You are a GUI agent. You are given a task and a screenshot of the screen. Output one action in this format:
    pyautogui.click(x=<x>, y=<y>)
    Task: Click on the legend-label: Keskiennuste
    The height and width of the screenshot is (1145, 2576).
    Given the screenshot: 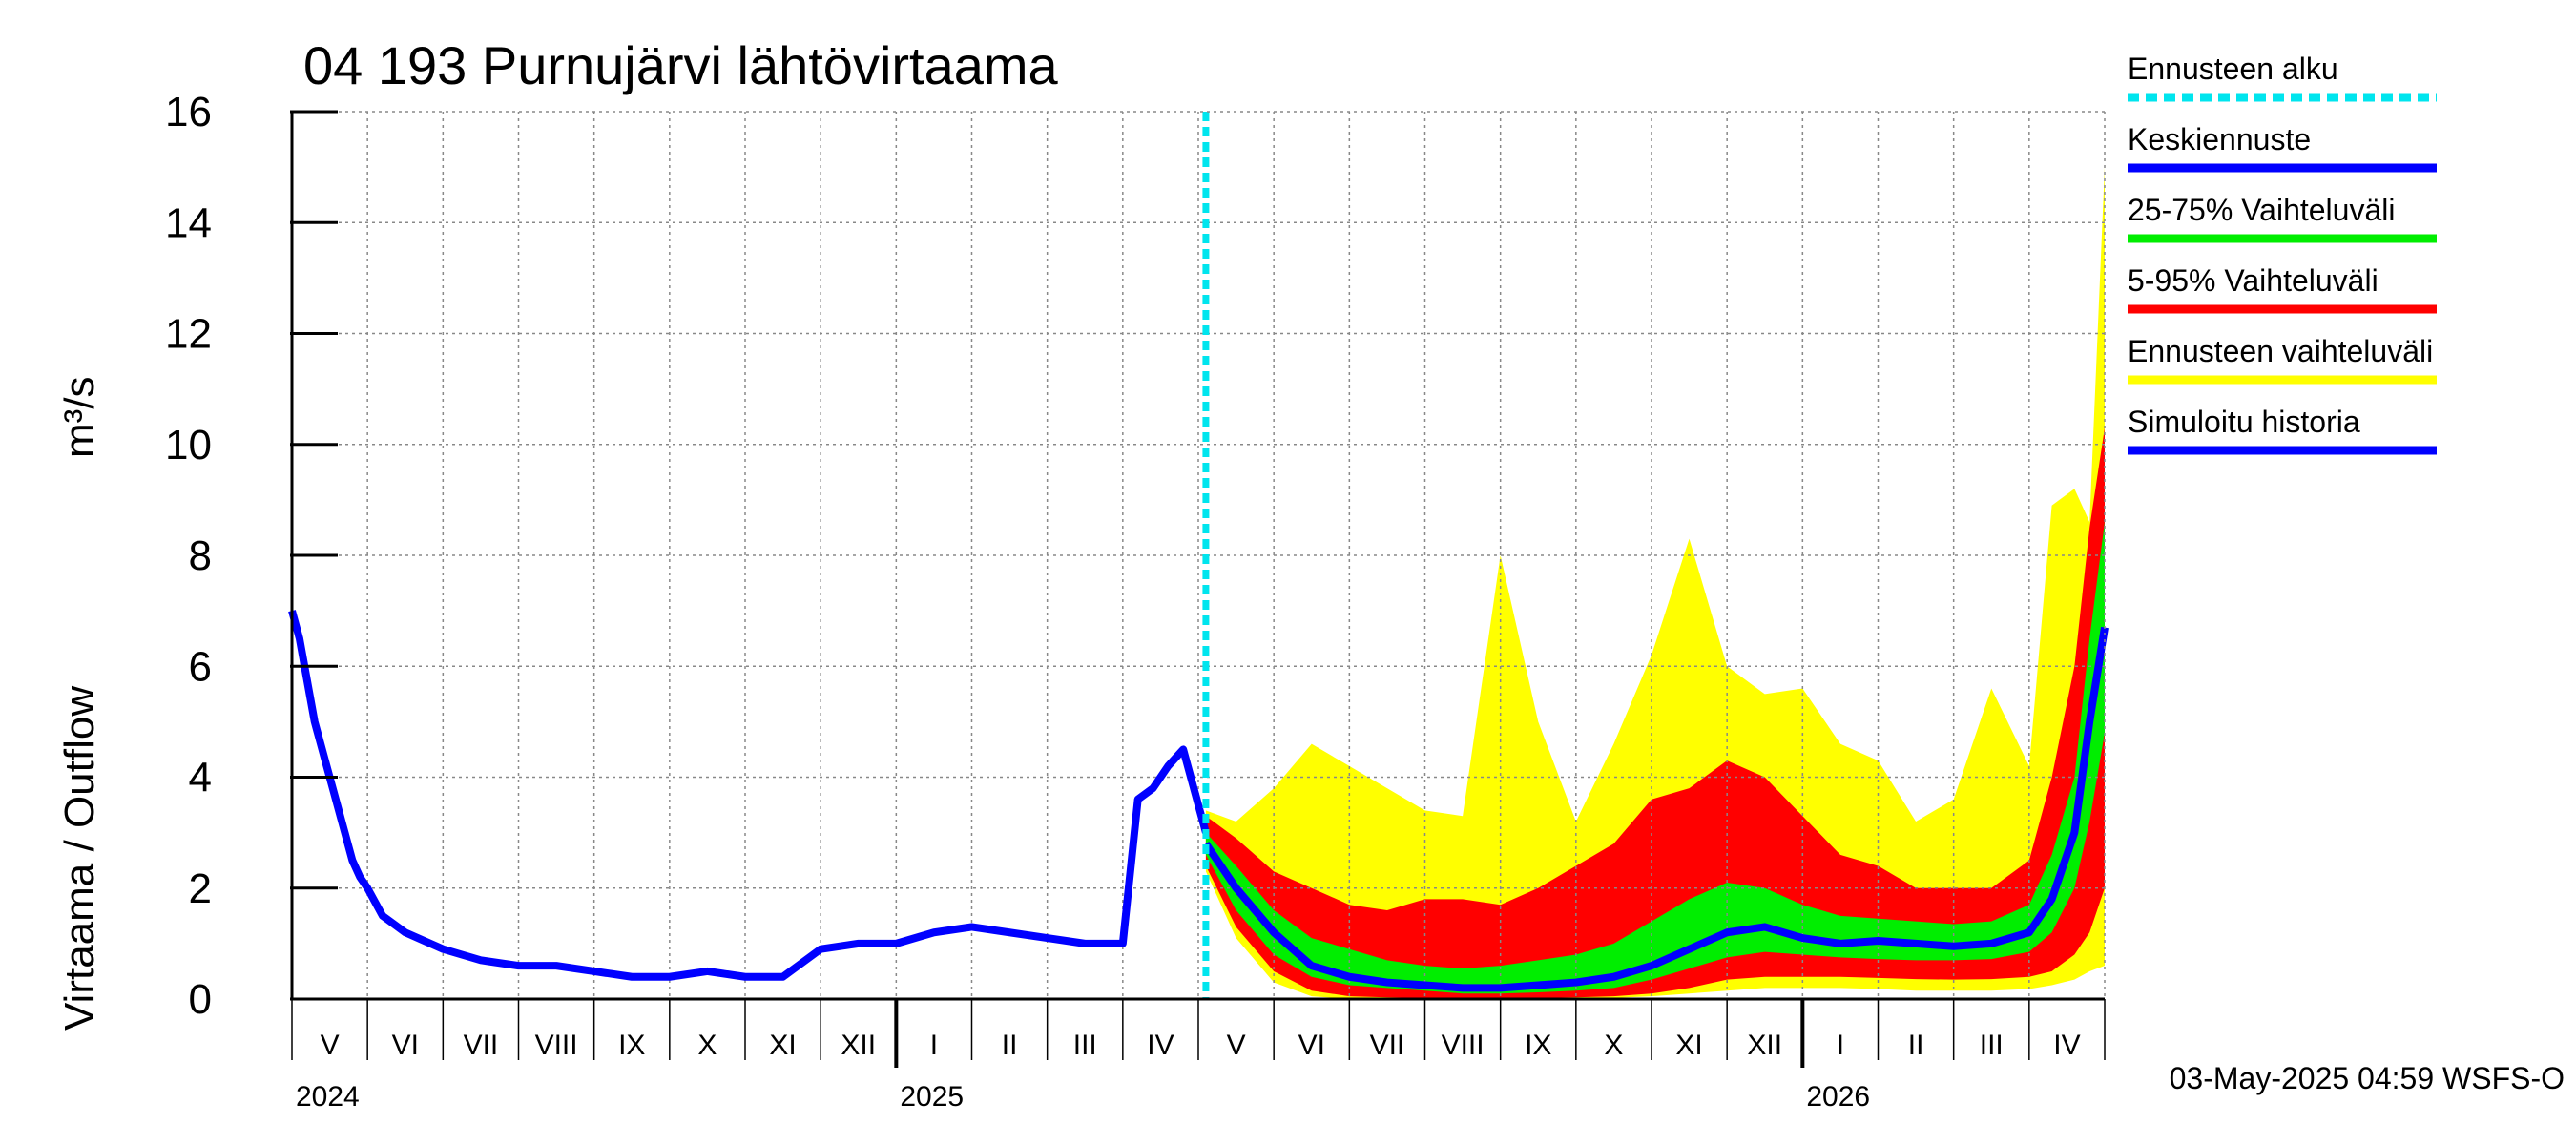 What is the action you would take?
    pyautogui.click(x=2219, y=139)
    